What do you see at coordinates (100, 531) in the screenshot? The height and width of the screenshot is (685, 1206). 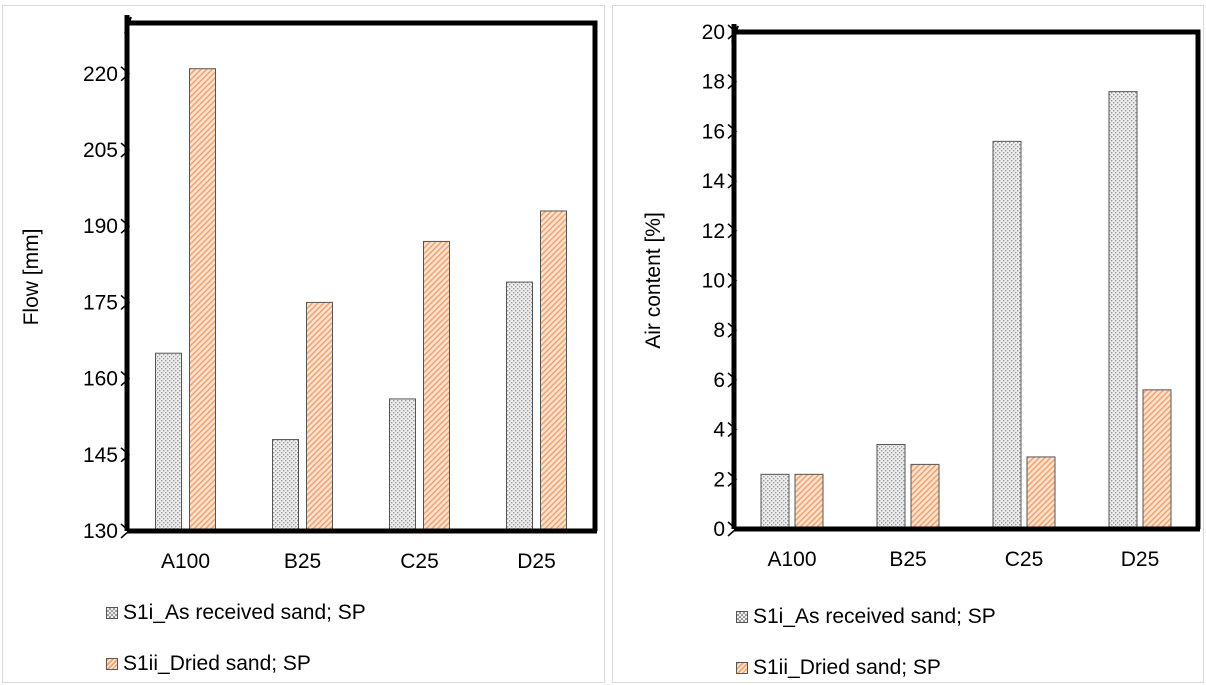 I see `y-tick-label: 130` at bounding box center [100, 531].